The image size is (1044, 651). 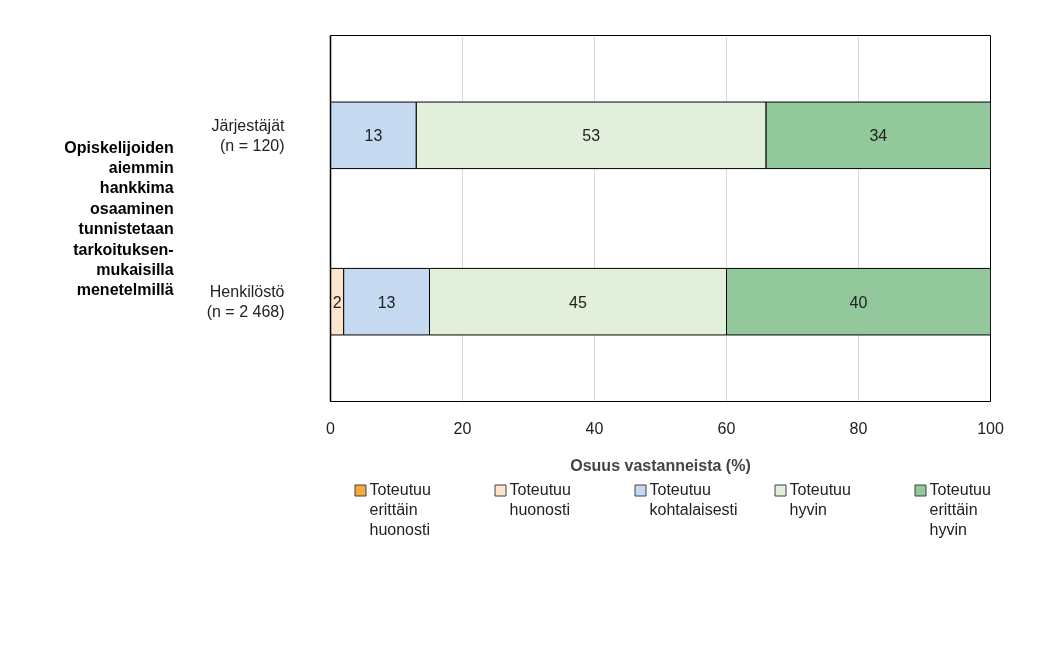 I want to click on data-label: 34, so click(x=878, y=136).